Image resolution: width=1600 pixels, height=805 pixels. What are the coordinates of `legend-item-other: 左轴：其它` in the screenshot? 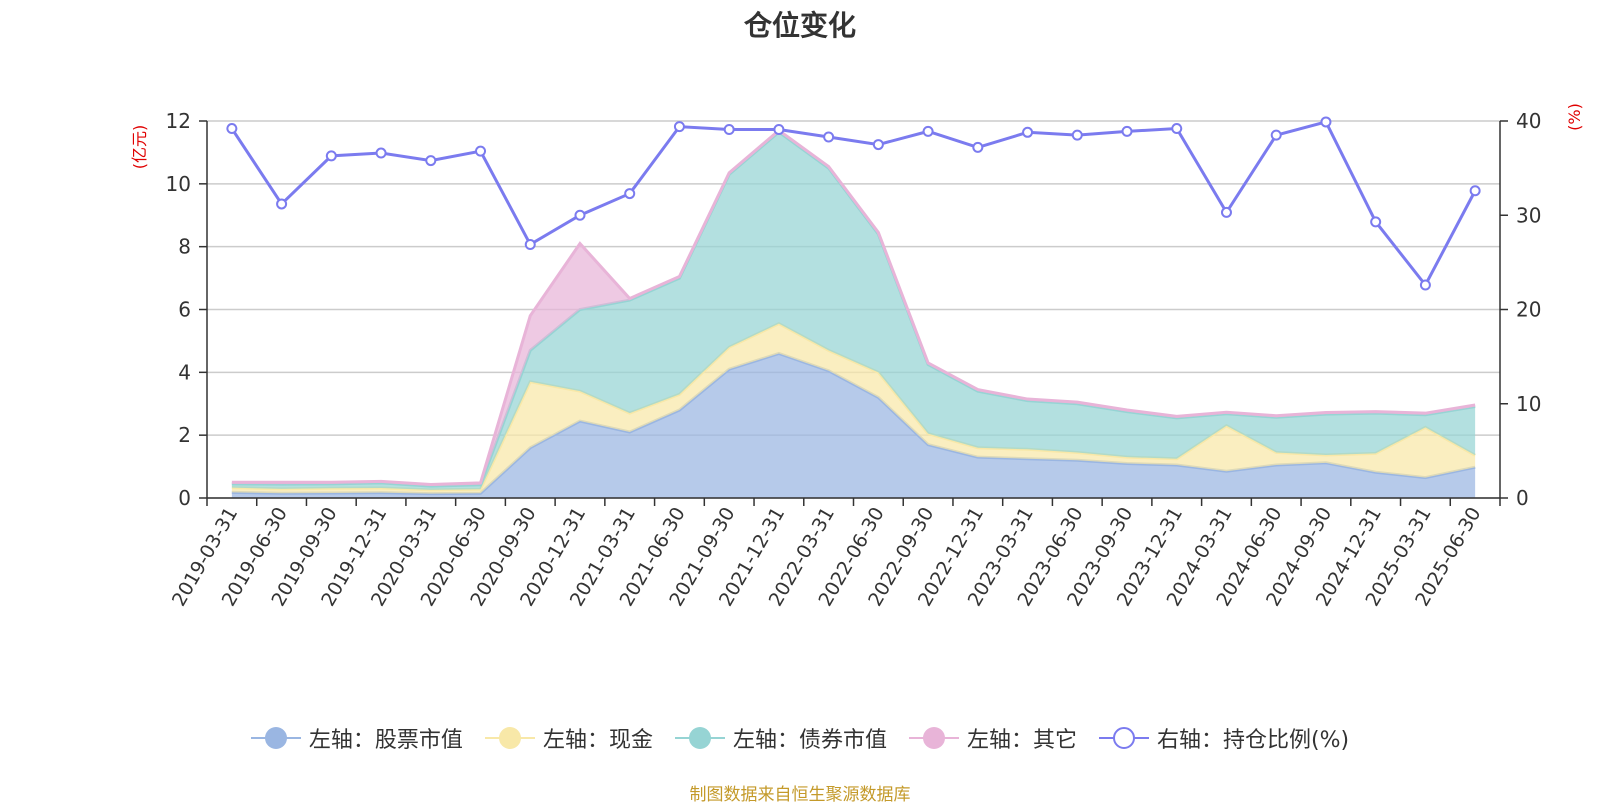 It's located at (992, 738).